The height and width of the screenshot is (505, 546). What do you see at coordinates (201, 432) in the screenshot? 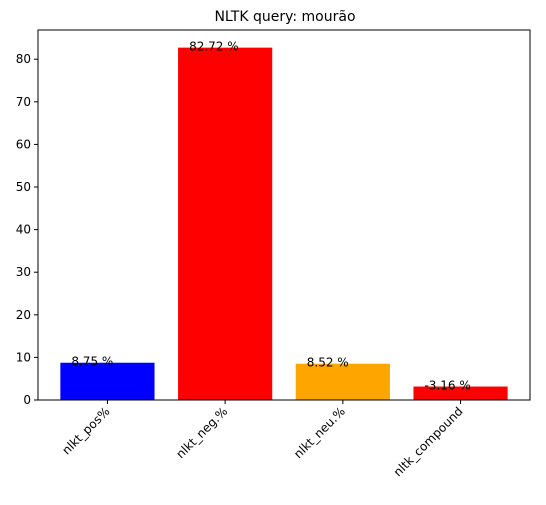
I see `x-tick-label: nlkt_neg.%` at bounding box center [201, 432].